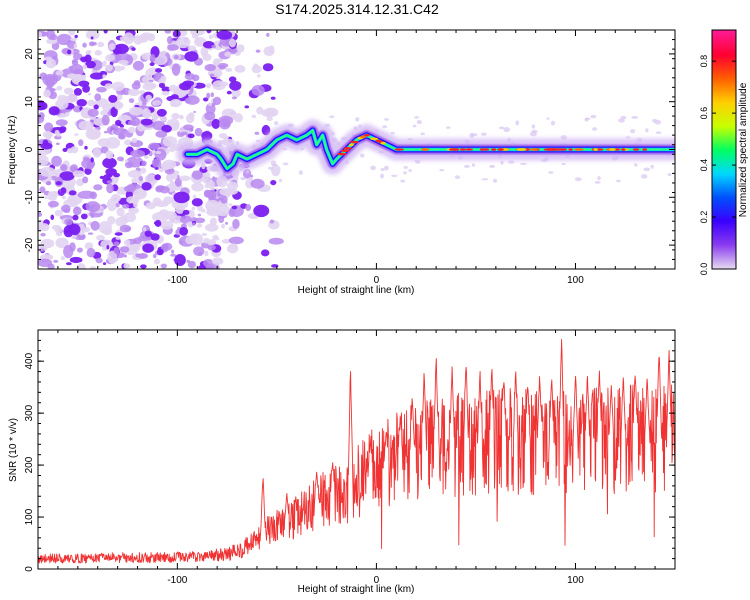 The width and height of the screenshot is (750, 600). What do you see at coordinates (357, 9) in the screenshot?
I see `chart-title: S174.2025.314.12.31.C42` at bounding box center [357, 9].